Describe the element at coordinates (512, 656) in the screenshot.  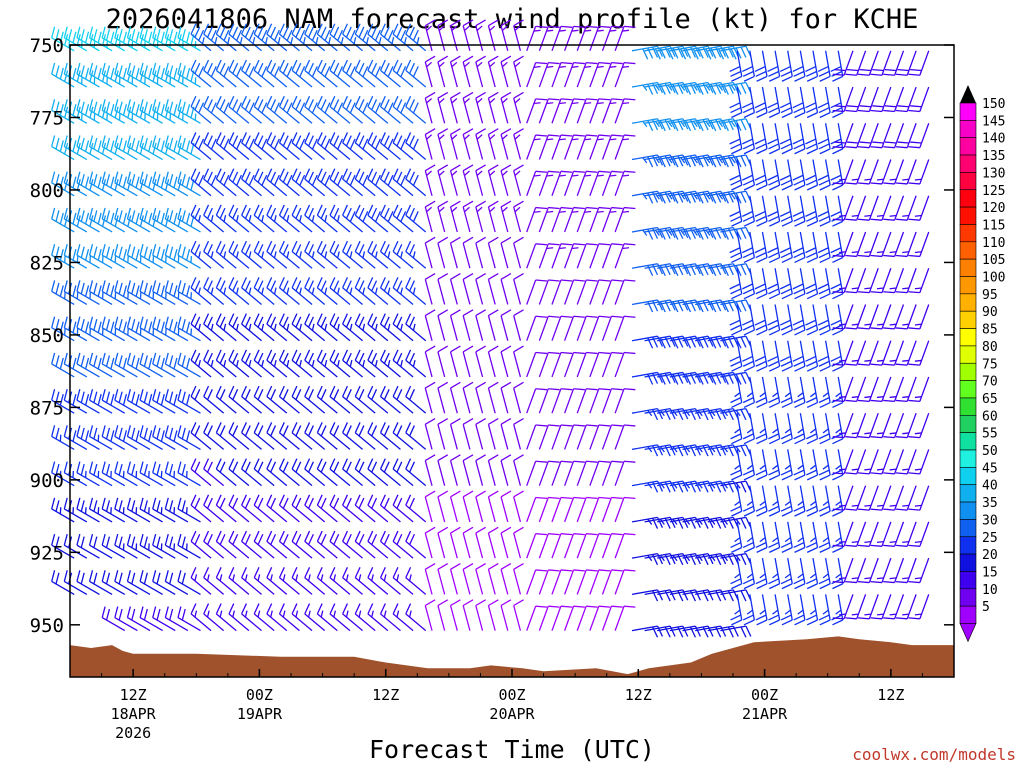
I see `terrain-fill` at that location.